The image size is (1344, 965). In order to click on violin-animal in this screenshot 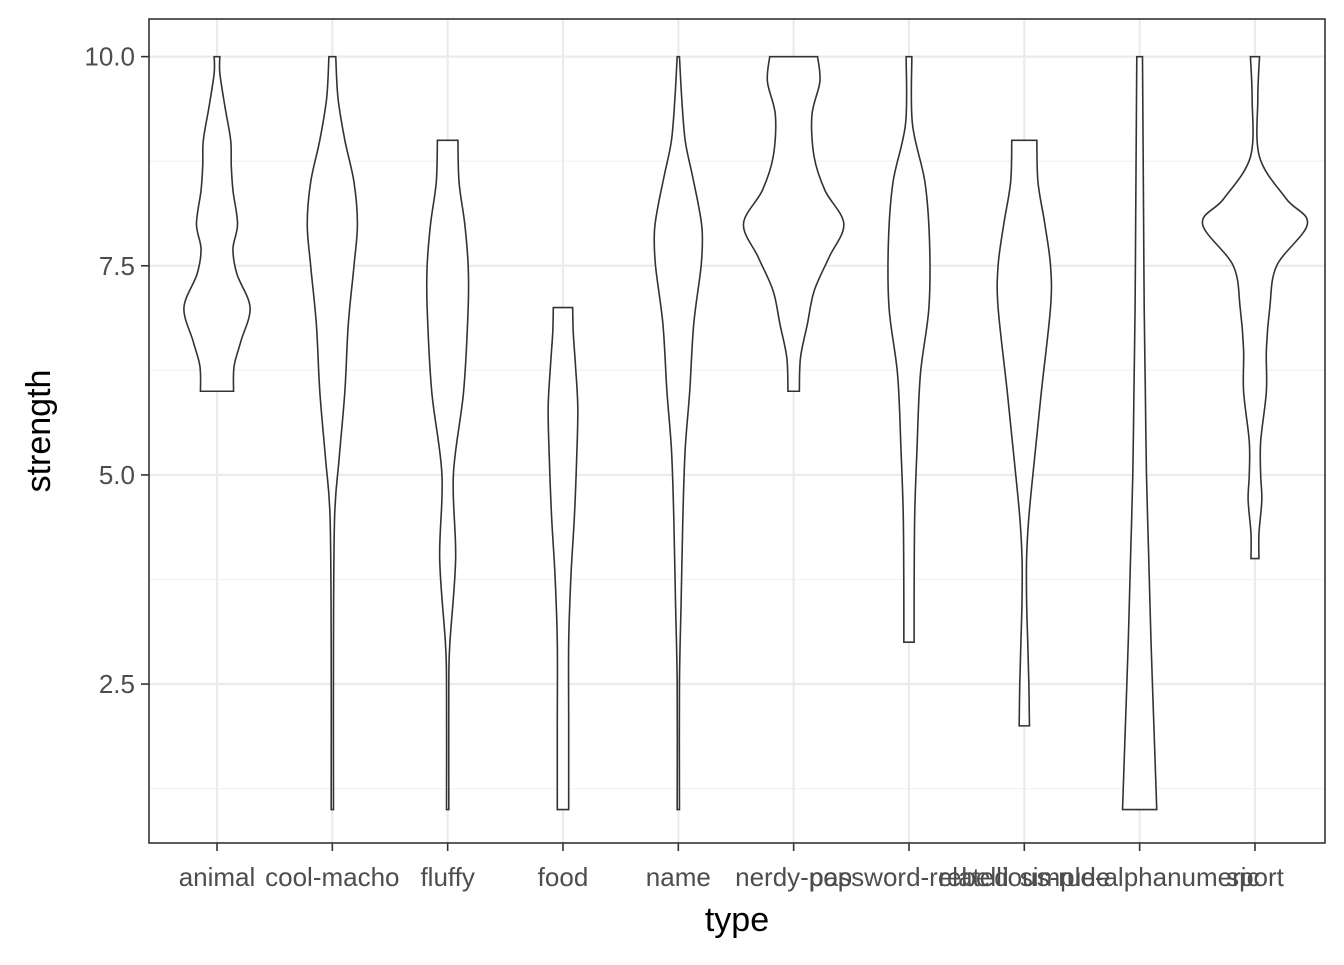, I will do `click(217, 224)`.